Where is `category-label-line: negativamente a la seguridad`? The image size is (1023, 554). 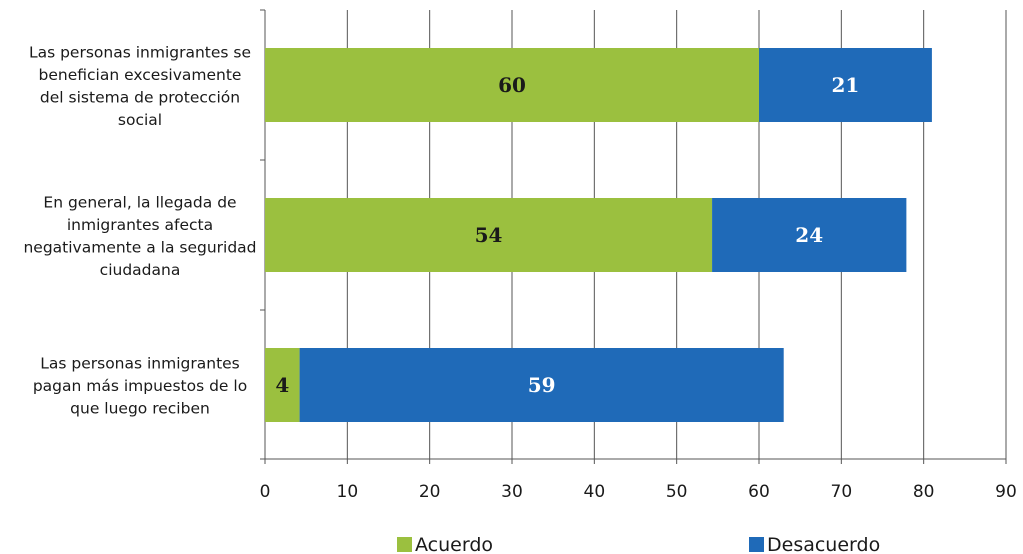
category-label-line: negativamente a la seguridad is located at coordinates (139, 247).